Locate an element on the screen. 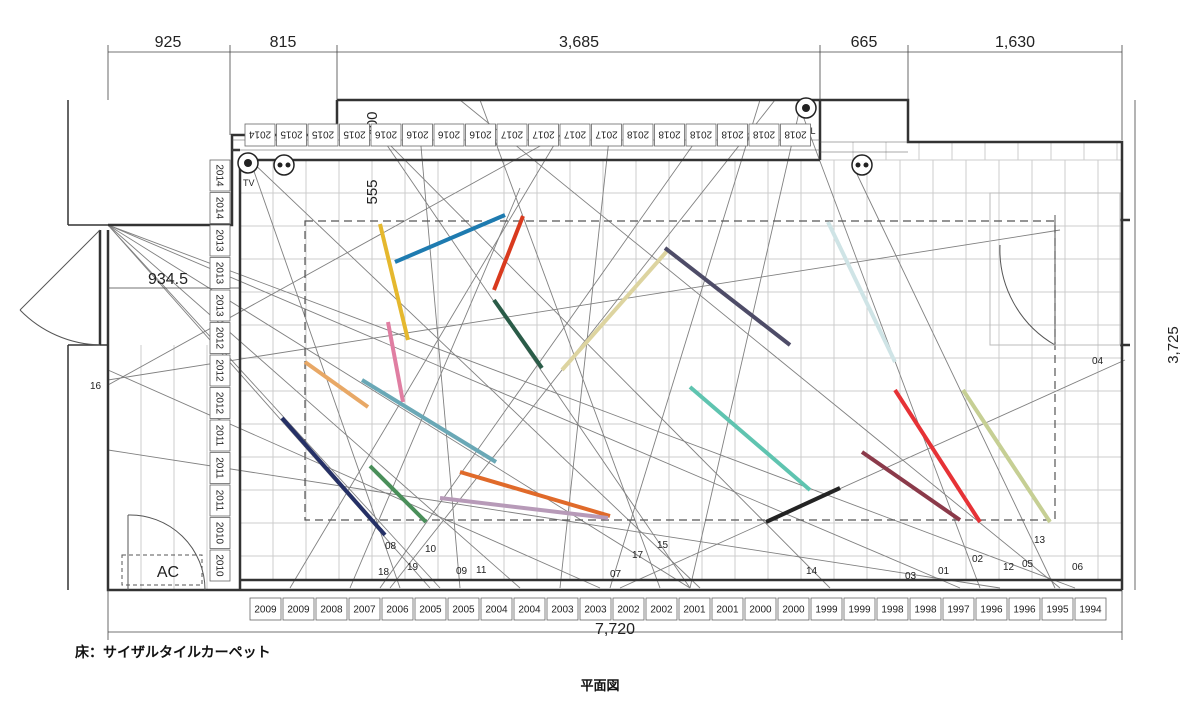 This screenshot has width=1200, height=711. year-label: 1996 is located at coordinates (1024, 609).